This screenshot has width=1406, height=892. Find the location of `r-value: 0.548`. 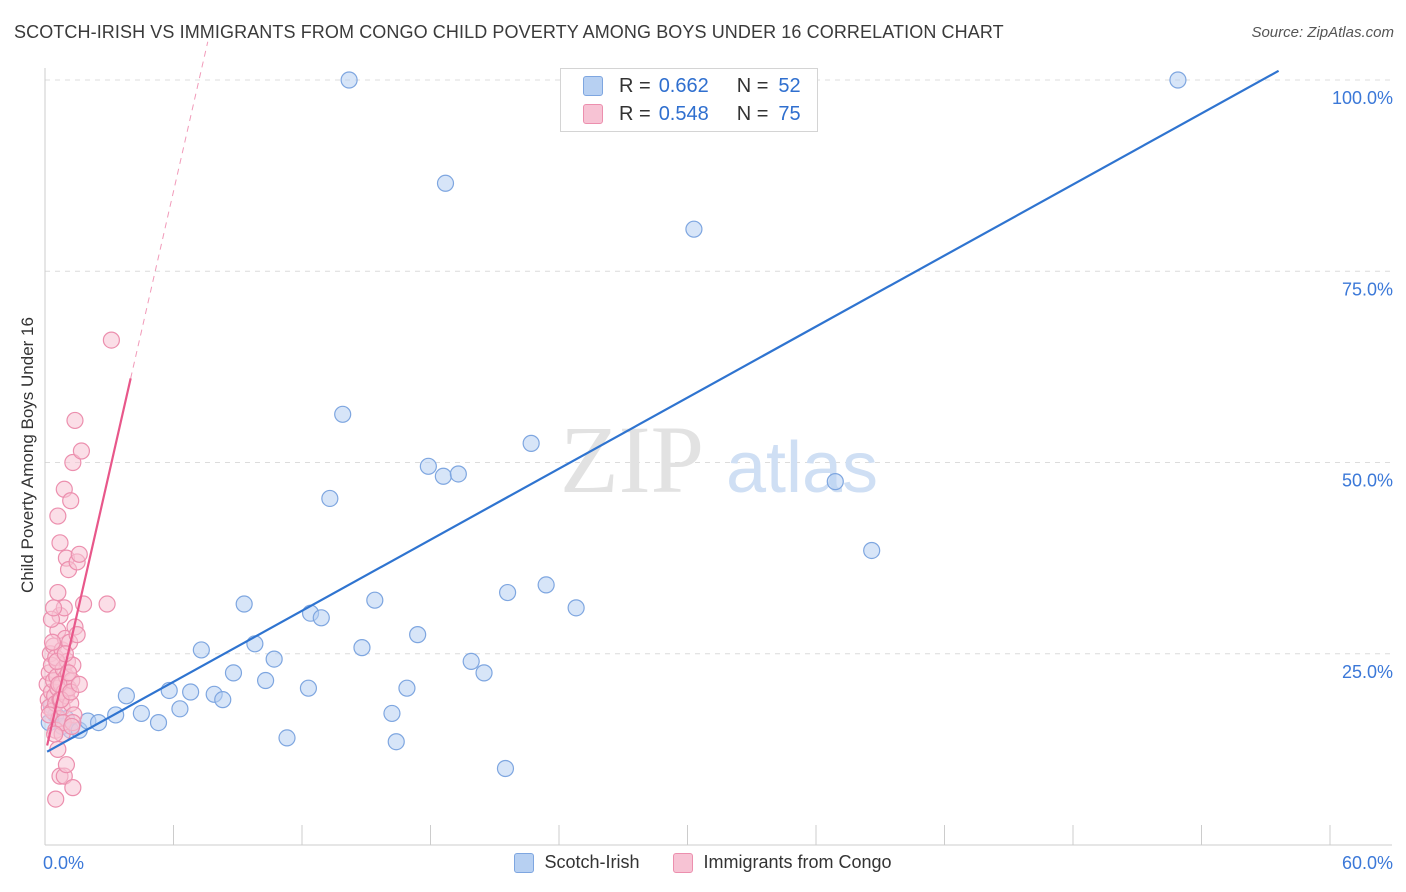

r-value: 0.548 is located at coordinates (683, 113).